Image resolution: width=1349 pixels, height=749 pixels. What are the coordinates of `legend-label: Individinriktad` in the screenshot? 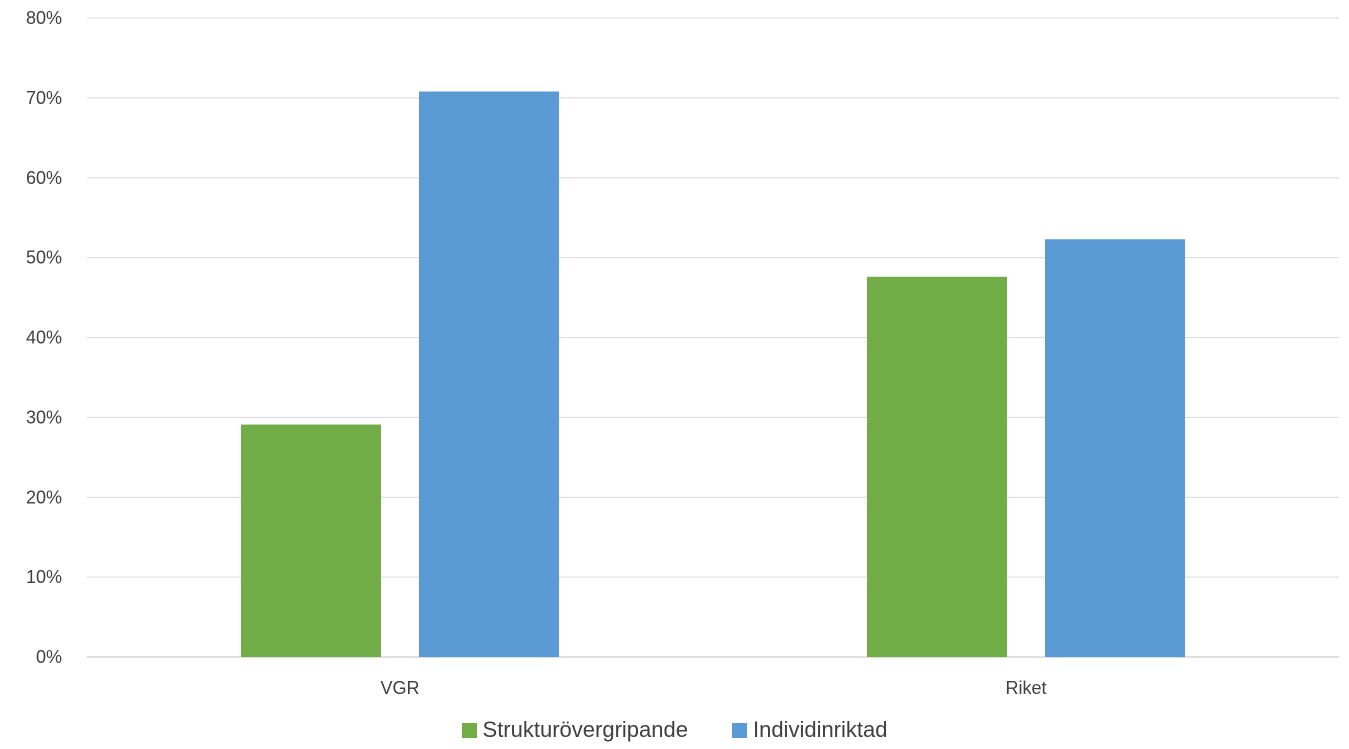 It's located at (820, 729).